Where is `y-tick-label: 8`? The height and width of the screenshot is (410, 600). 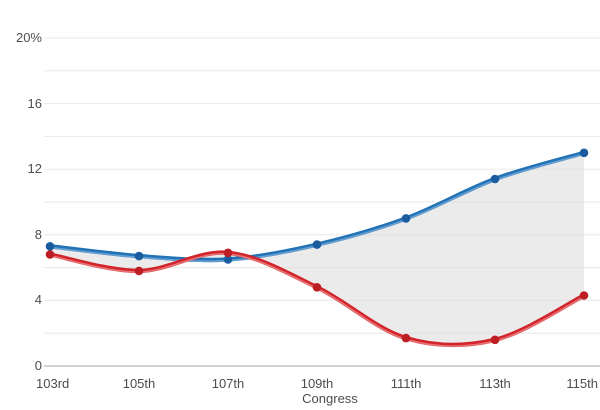 y-tick-label: 8 is located at coordinates (38, 234).